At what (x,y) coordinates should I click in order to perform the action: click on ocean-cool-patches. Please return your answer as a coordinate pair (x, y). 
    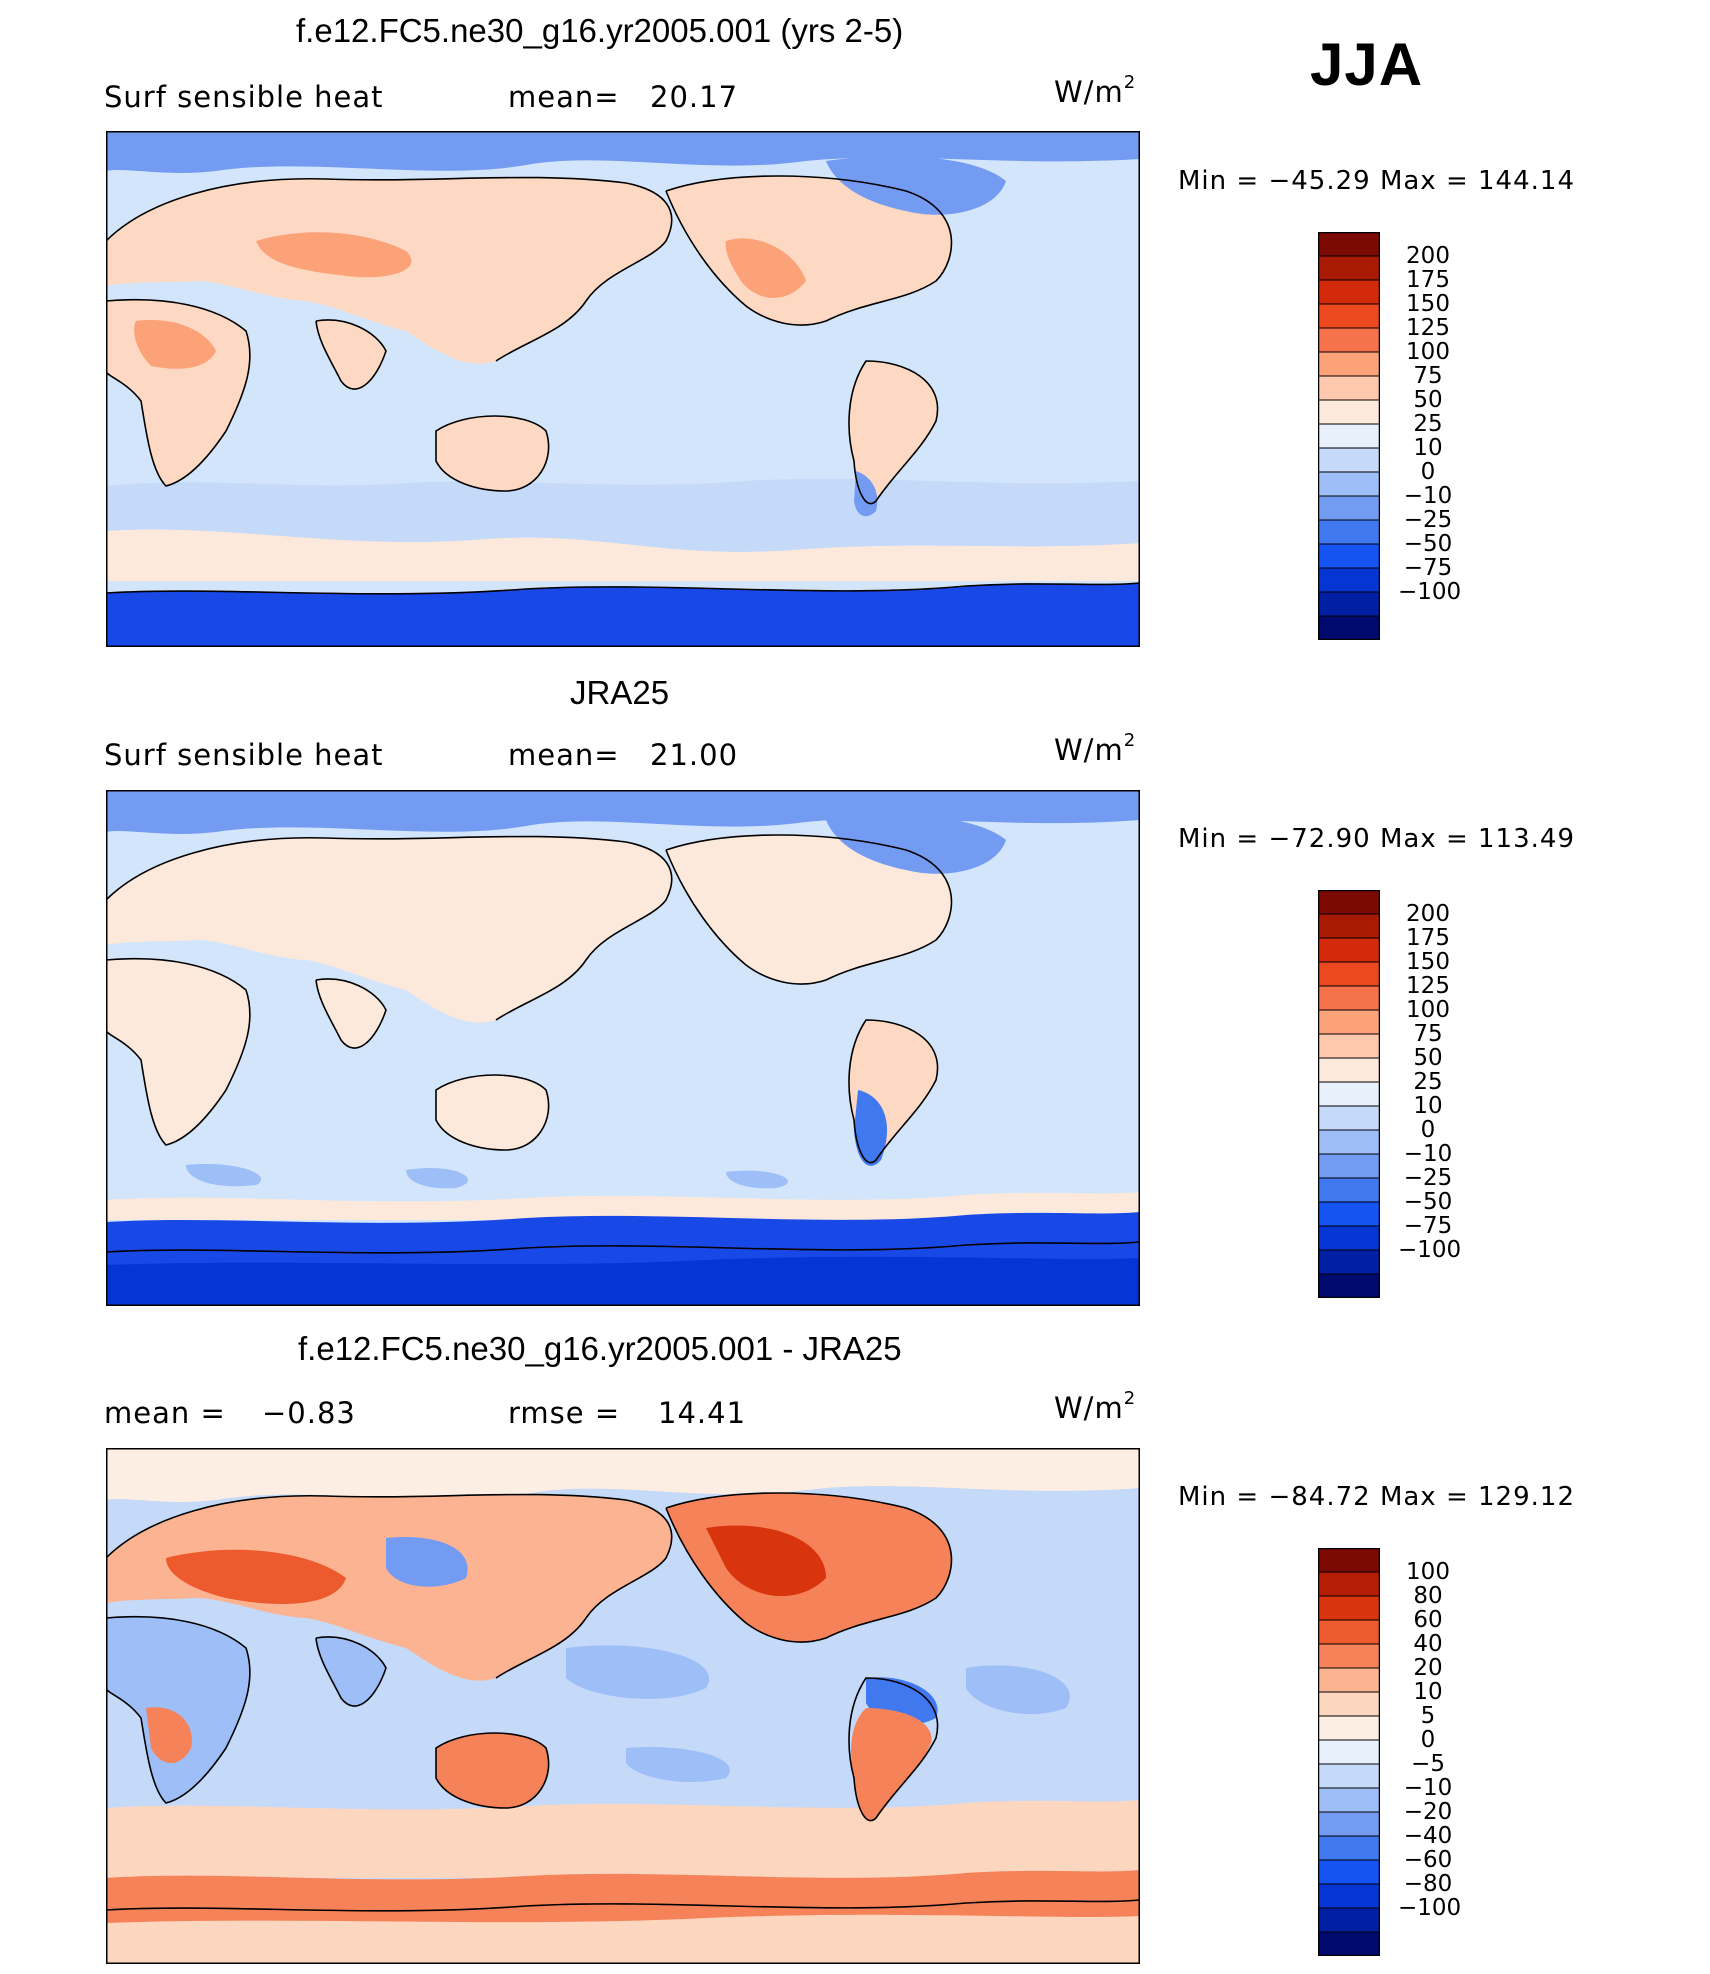
    Looking at the image, I should click on (818, 1714).